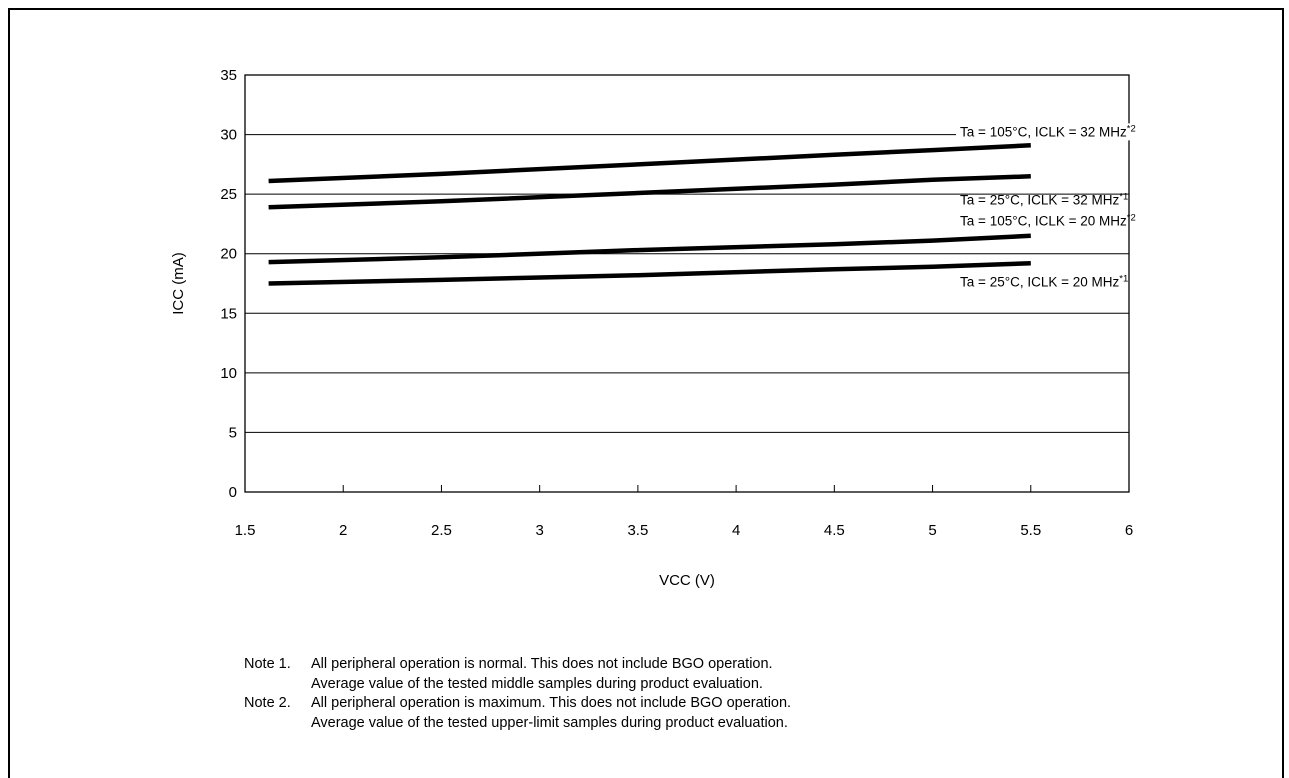 The height and width of the screenshot is (778, 1289). Describe the element at coordinates (1129, 530) in the screenshot. I see `x-tick-label: 6` at that location.